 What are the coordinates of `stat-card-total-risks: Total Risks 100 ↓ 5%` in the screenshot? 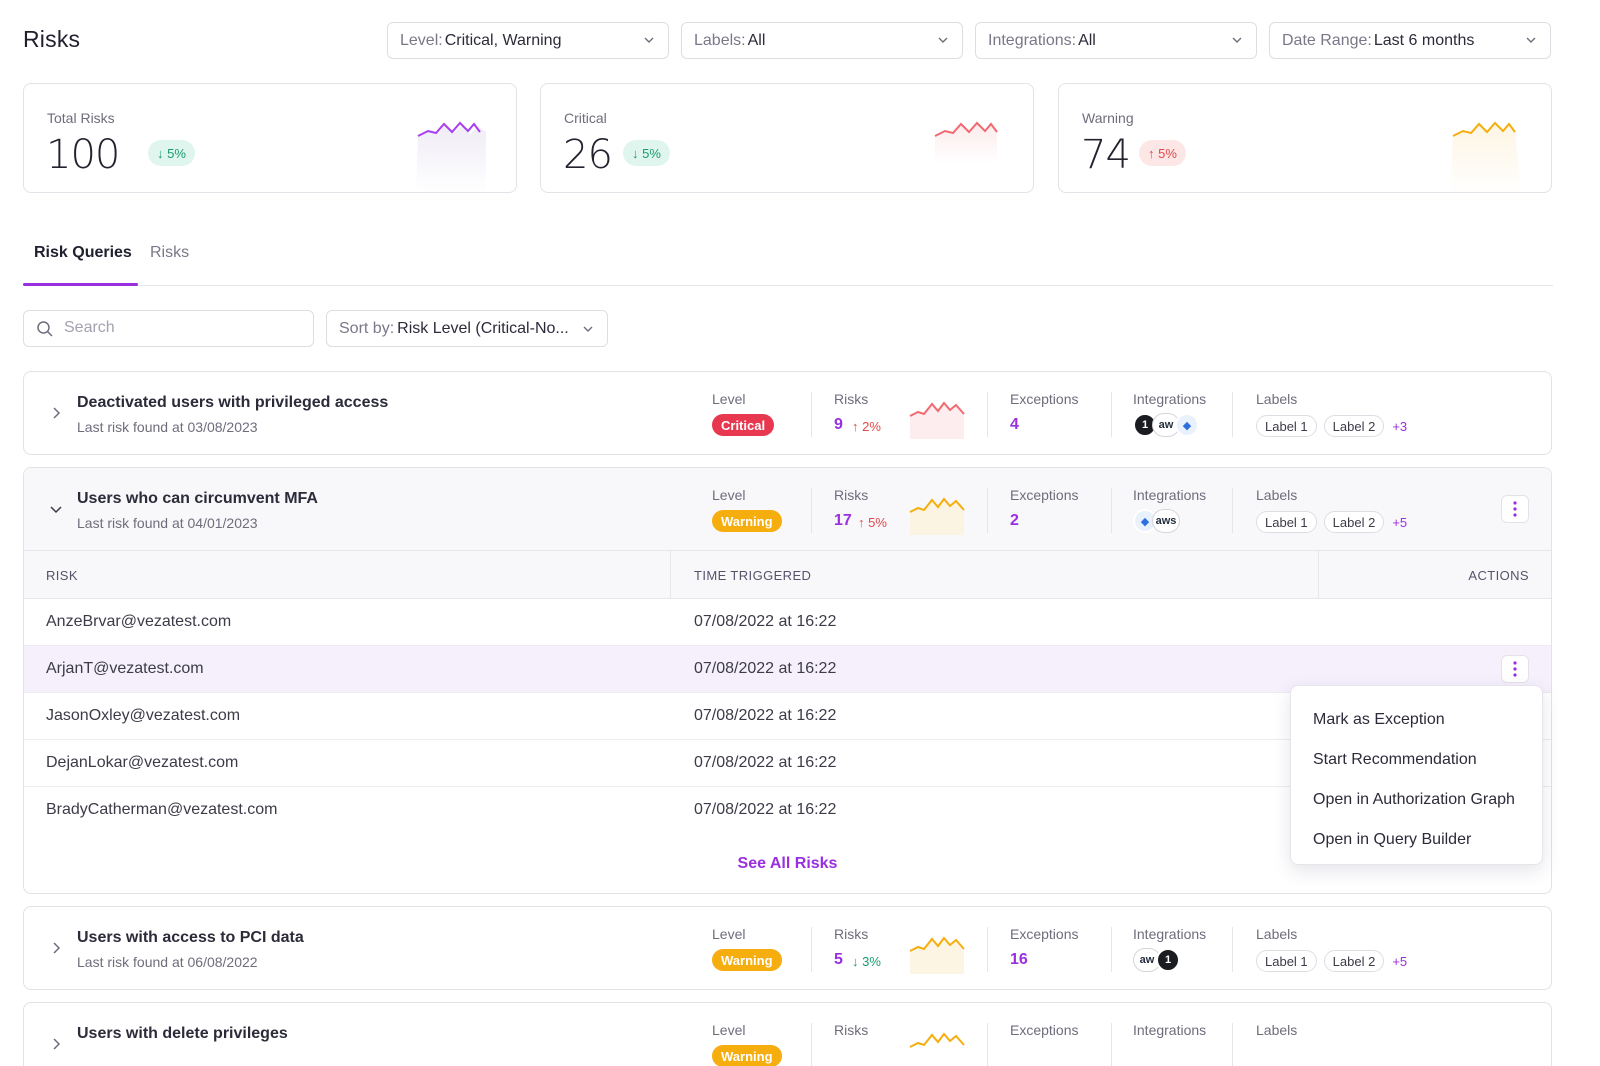 It's located at (270, 138).